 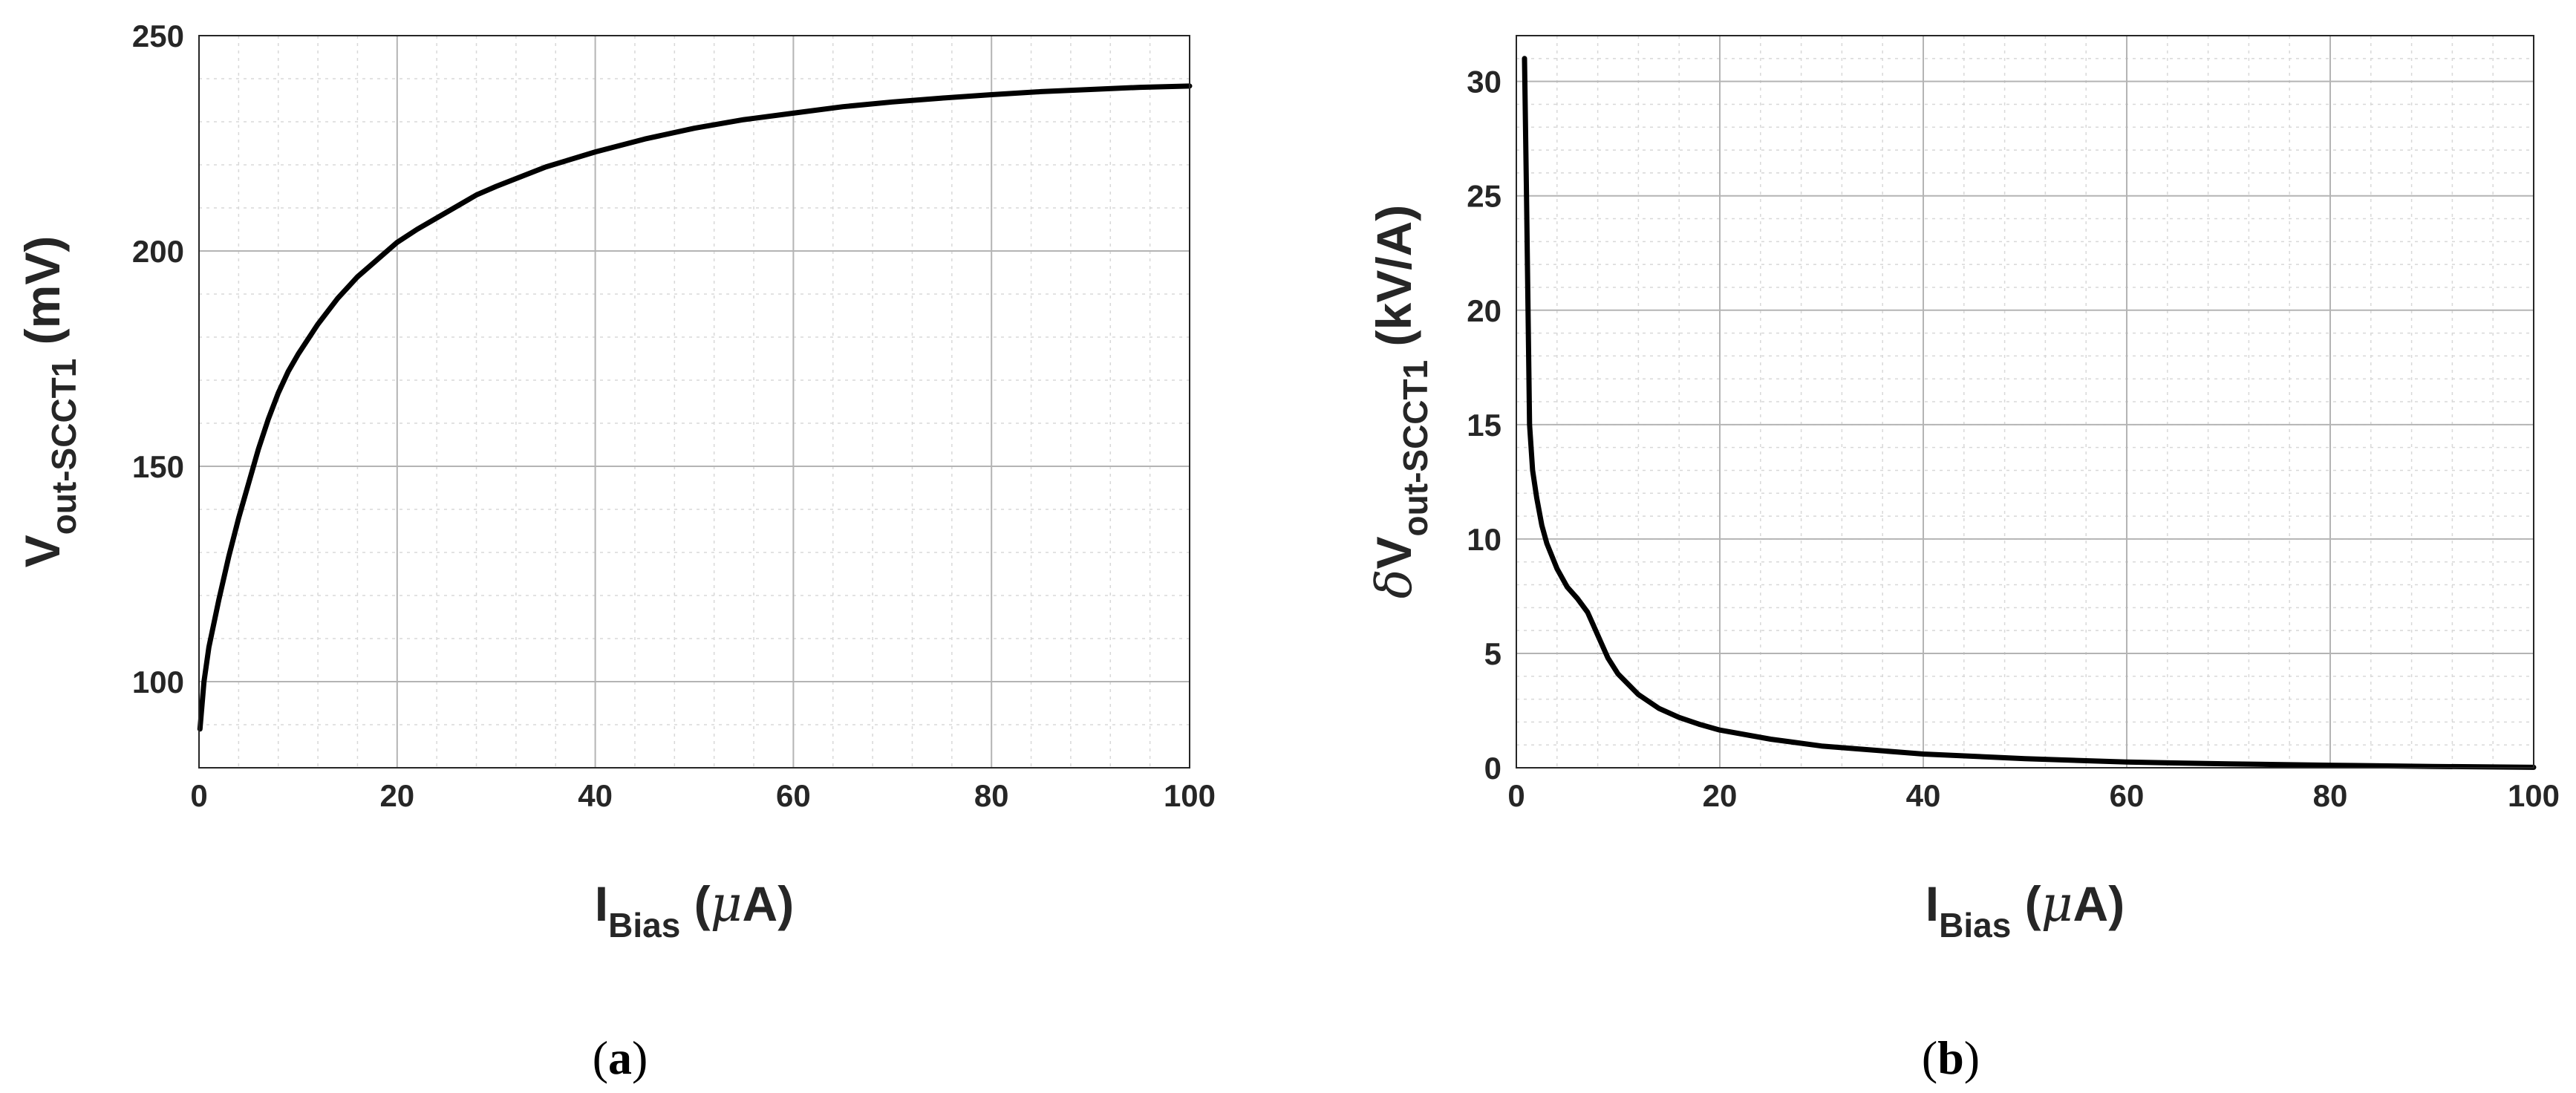 I want to click on x-axis-label-b: IBias (μA), so click(x=2025, y=909).